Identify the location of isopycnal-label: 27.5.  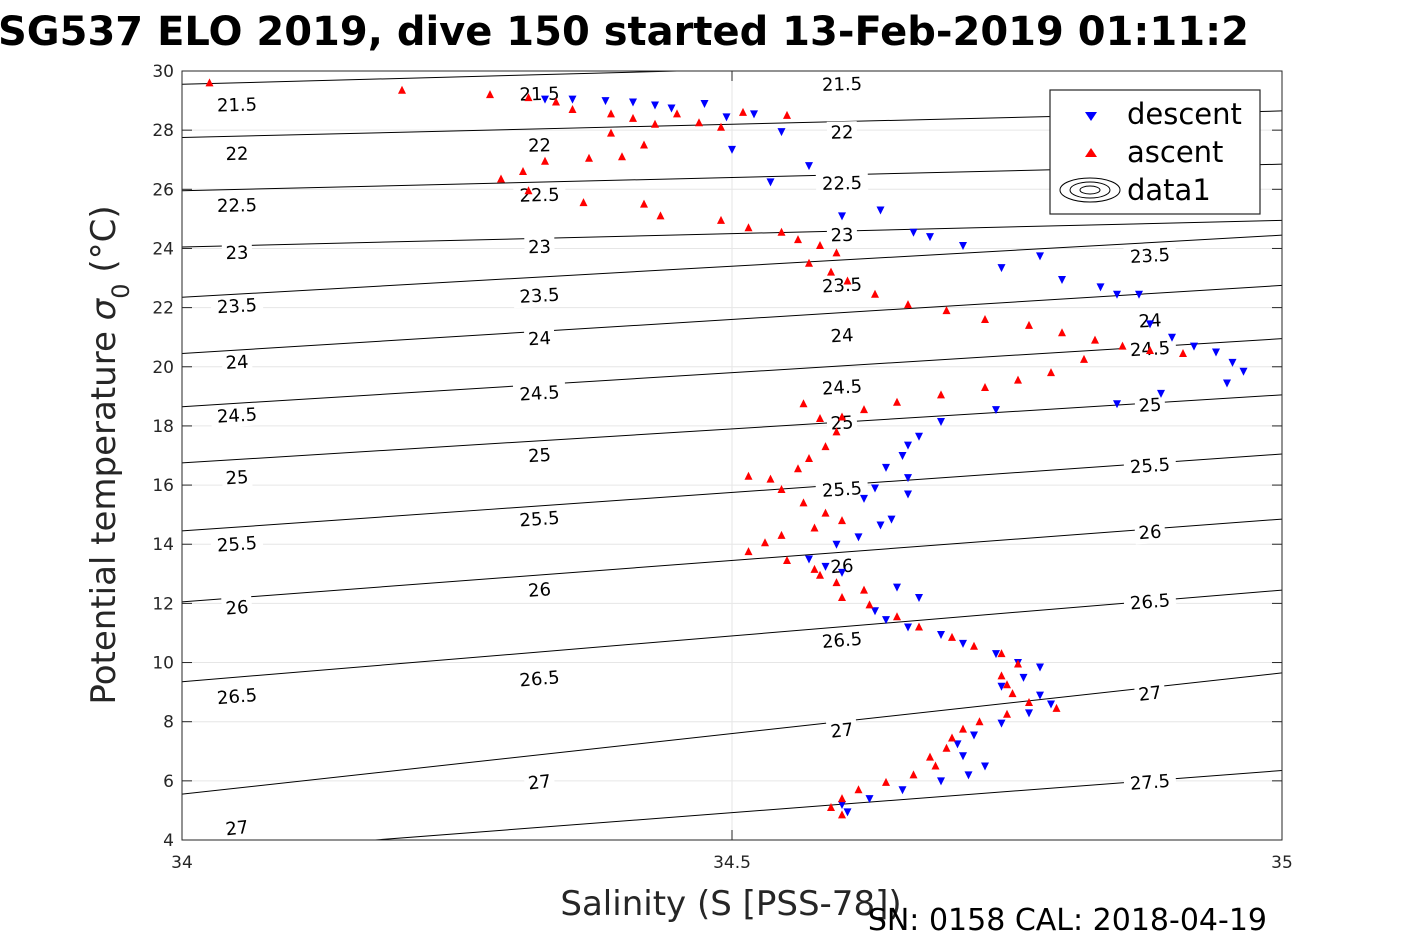
(1150, 782).